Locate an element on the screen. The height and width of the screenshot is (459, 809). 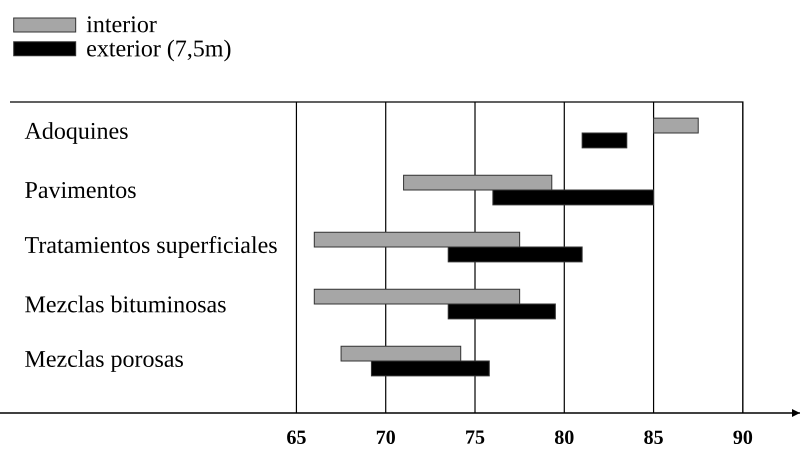
x-tick-label: 90 is located at coordinates (742, 437).